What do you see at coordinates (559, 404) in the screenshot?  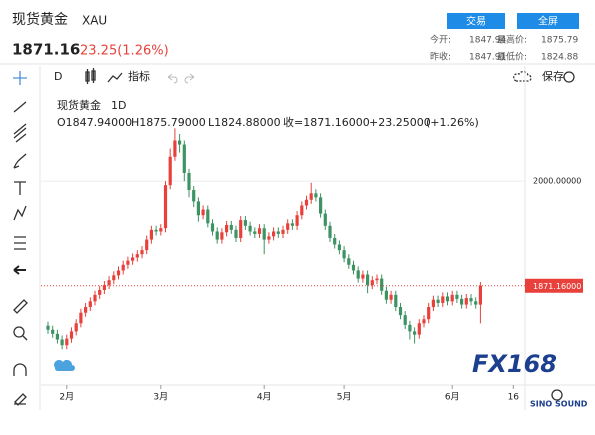 I see `watermark-text: SINO SOUND` at bounding box center [559, 404].